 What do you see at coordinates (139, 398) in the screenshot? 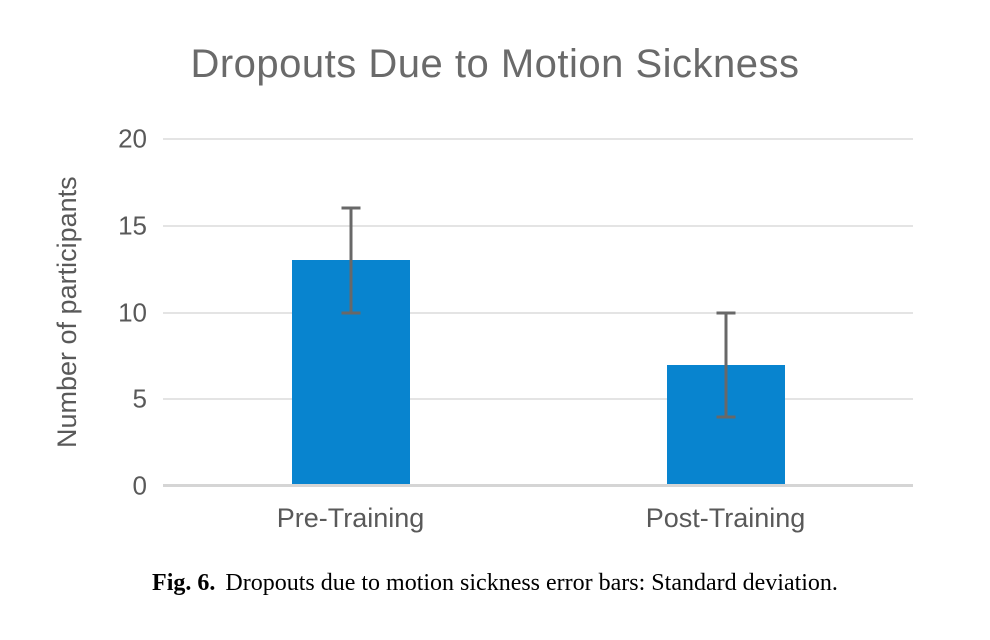
I see `y-tick-label-5: 5` at bounding box center [139, 398].